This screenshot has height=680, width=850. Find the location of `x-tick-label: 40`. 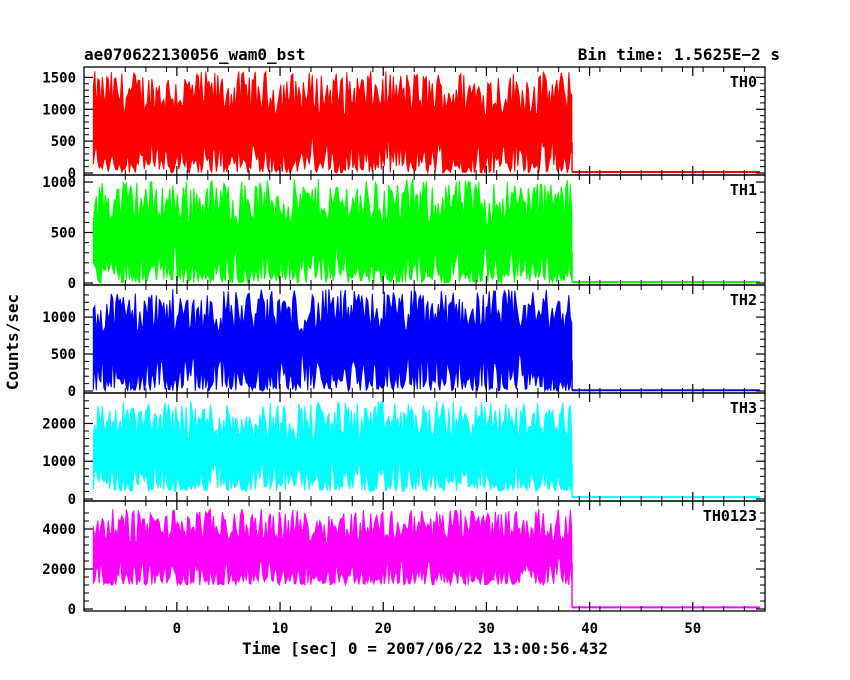

x-tick-label: 40 is located at coordinates (589, 629).